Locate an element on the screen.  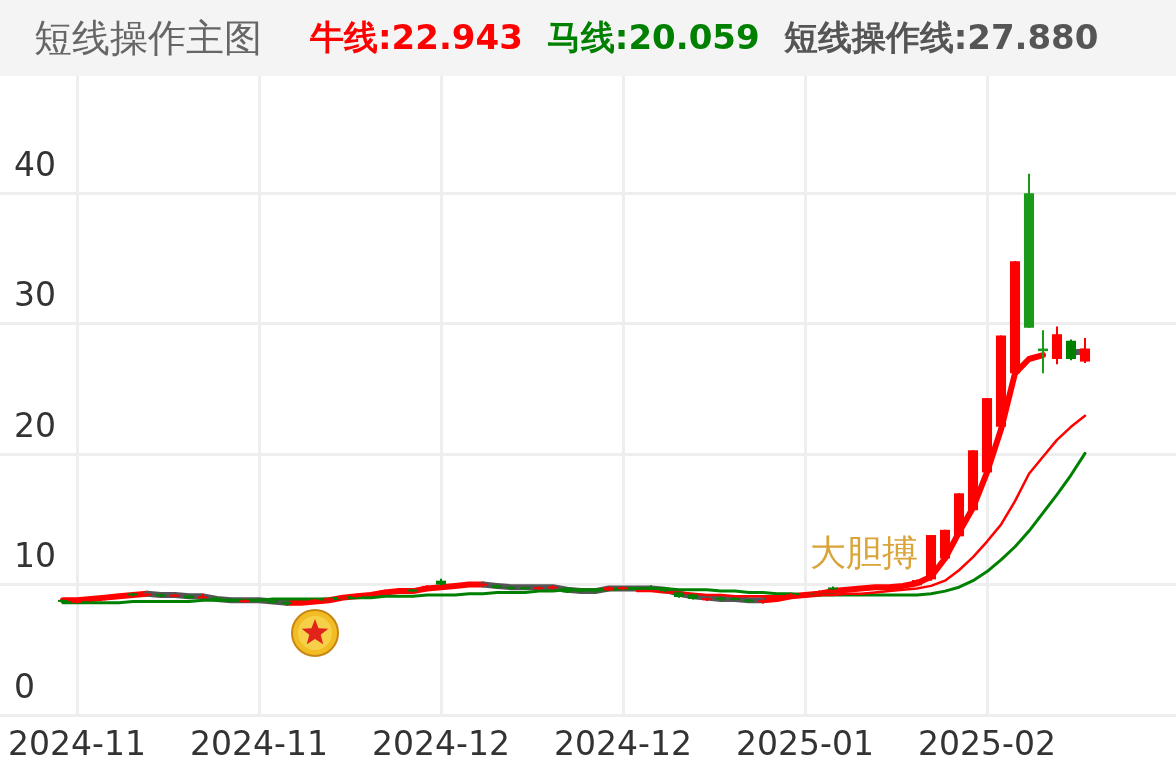
y-tick-label: 20 is located at coordinates (35, 425).